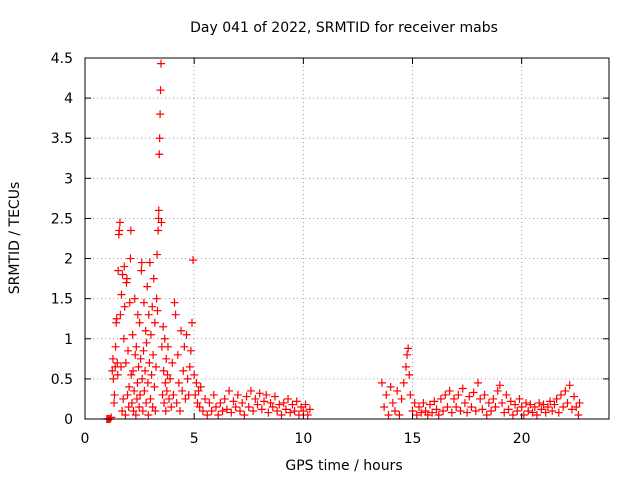  Describe the element at coordinates (413, 439) in the screenshot. I see `x-tick-label: 15` at that location.